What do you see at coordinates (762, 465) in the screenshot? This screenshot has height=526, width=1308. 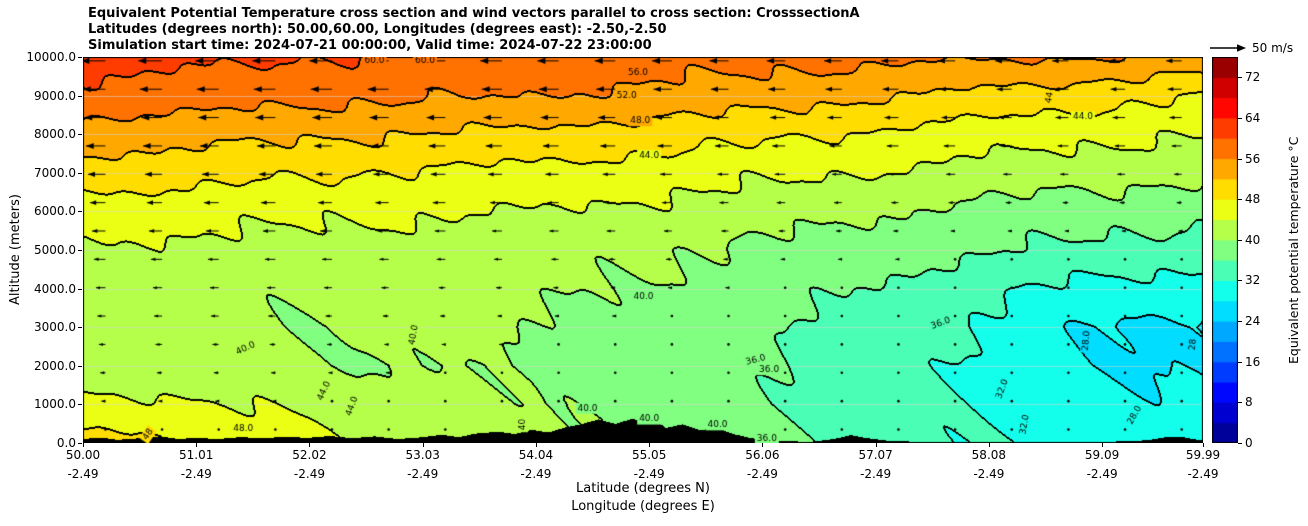 I see `x-tick-label: 56.06 -2.49` at bounding box center [762, 465].